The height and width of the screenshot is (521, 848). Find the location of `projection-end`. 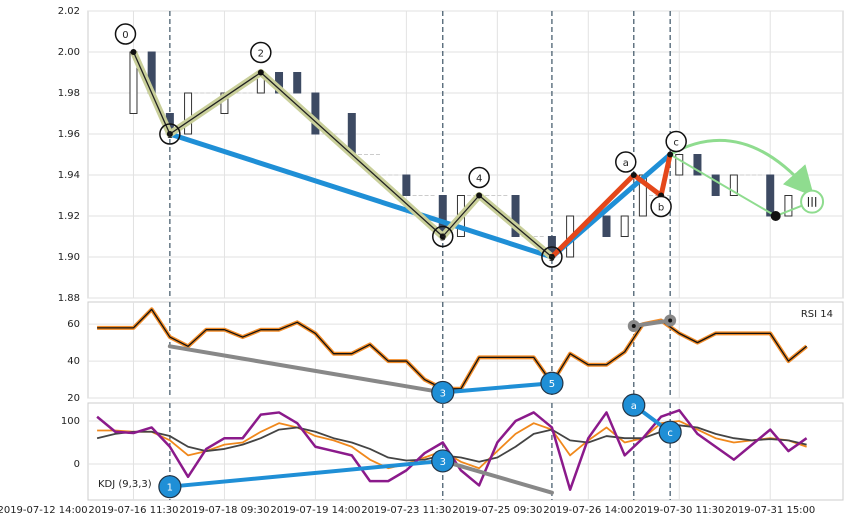

projection-end is located at coordinates (812, 201).